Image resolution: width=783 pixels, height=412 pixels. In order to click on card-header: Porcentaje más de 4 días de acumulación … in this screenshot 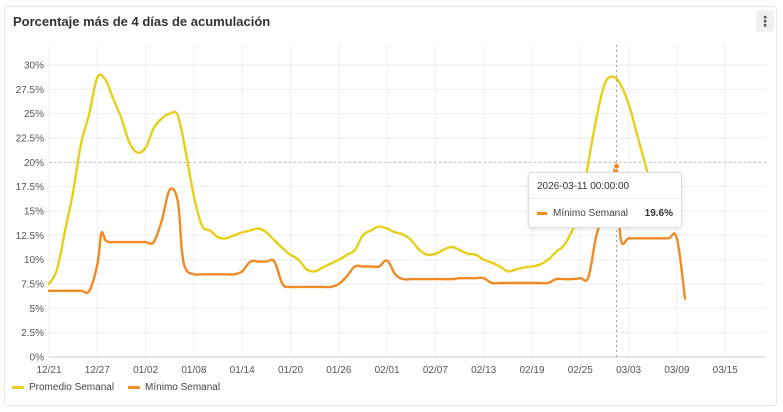, I will do `click(390, 22)`.